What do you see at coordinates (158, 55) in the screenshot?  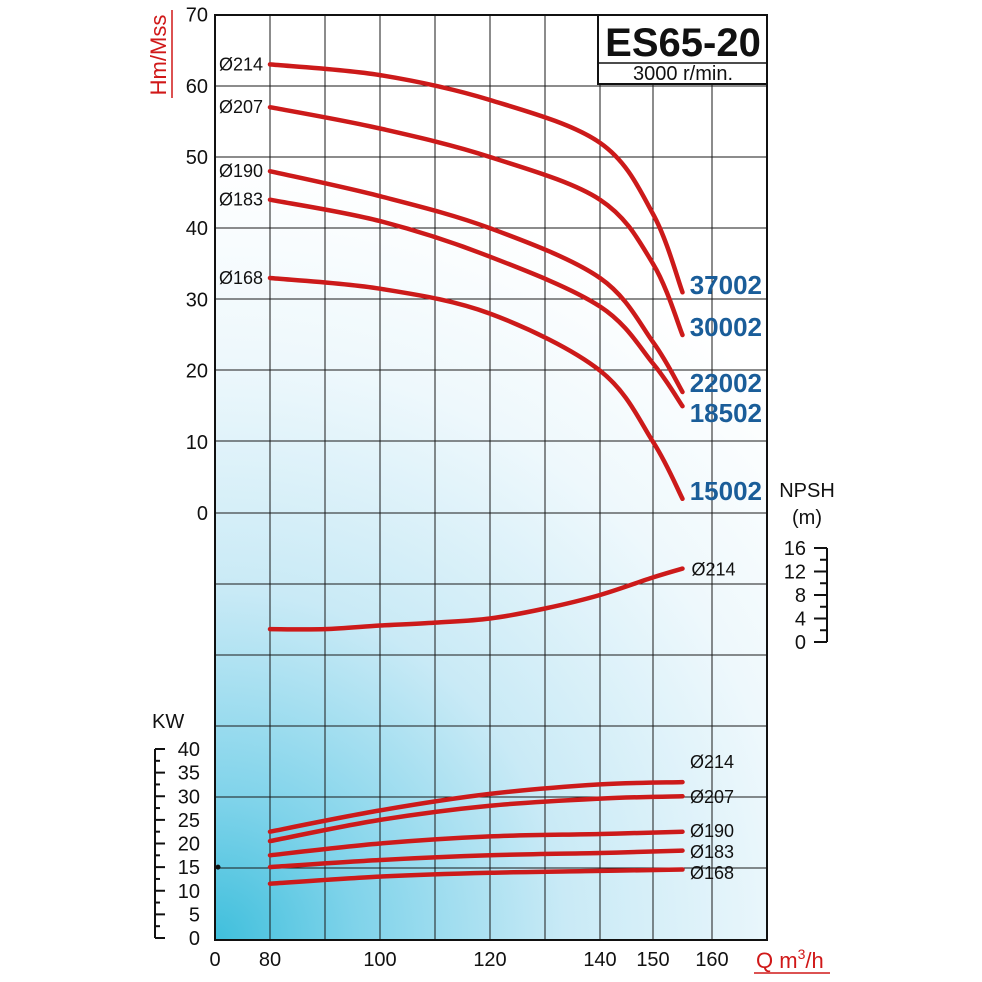 I see `head-axis-title: Hm/Mss` at bounding box center [158, 55].